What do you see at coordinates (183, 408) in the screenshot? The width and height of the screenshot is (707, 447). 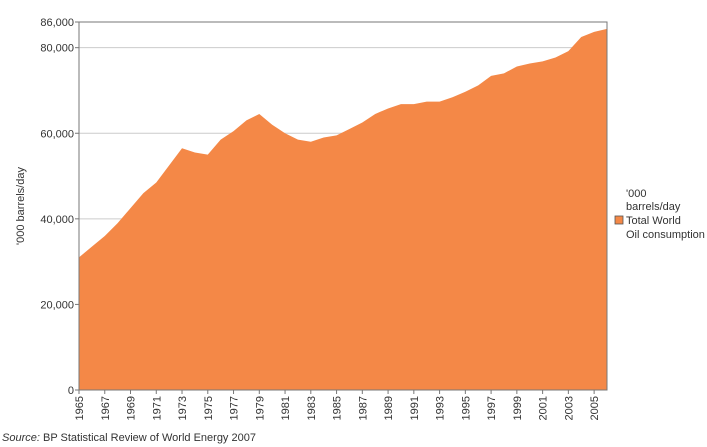 I see `x-tick-label-1973: 1973` at bounding box center [183, 408].